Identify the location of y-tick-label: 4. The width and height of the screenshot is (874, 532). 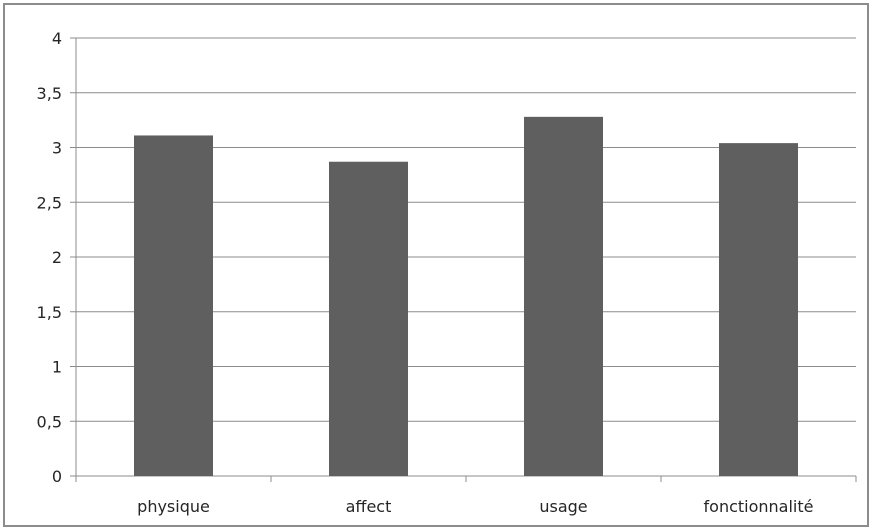
(57, 38).